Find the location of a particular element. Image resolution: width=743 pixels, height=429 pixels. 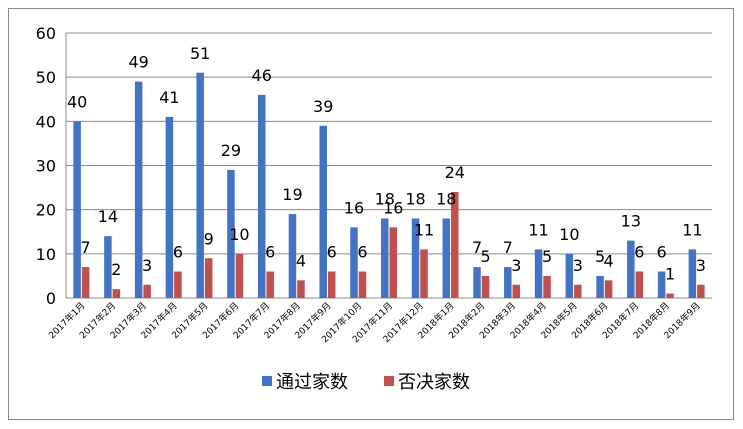

y-tick-label: 20 is located at coordinates (46, 210).